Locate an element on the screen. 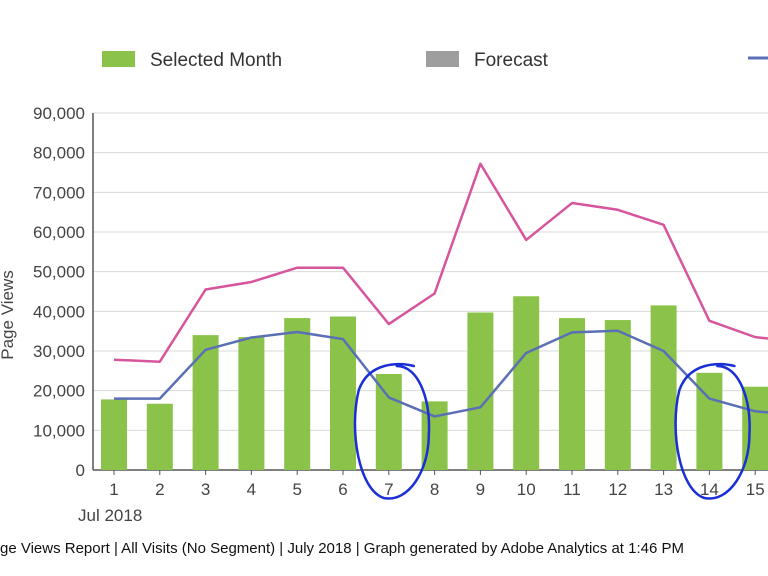 The height and width of the screenshot is (576, 768). x-tick-label: 13 is located at coordinates (663, 489).